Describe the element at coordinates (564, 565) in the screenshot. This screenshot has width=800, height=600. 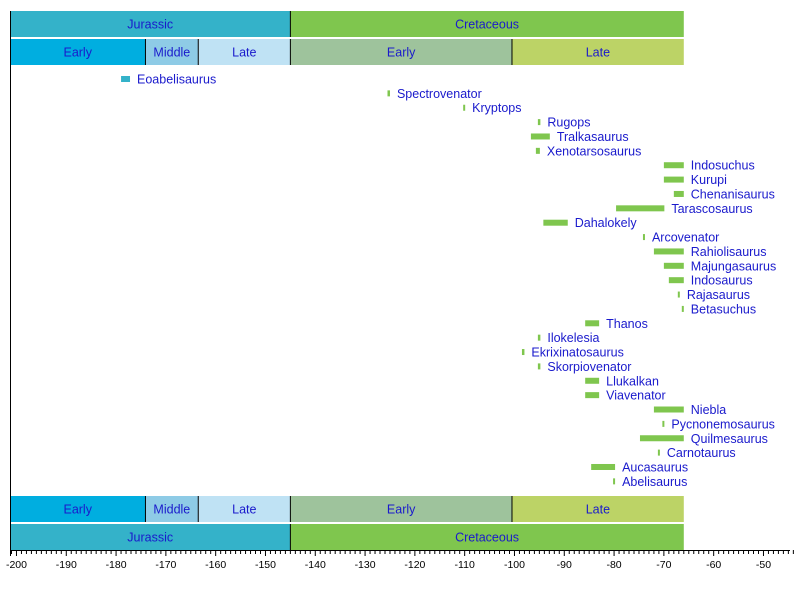
I see `tick-label: -90` at that location.